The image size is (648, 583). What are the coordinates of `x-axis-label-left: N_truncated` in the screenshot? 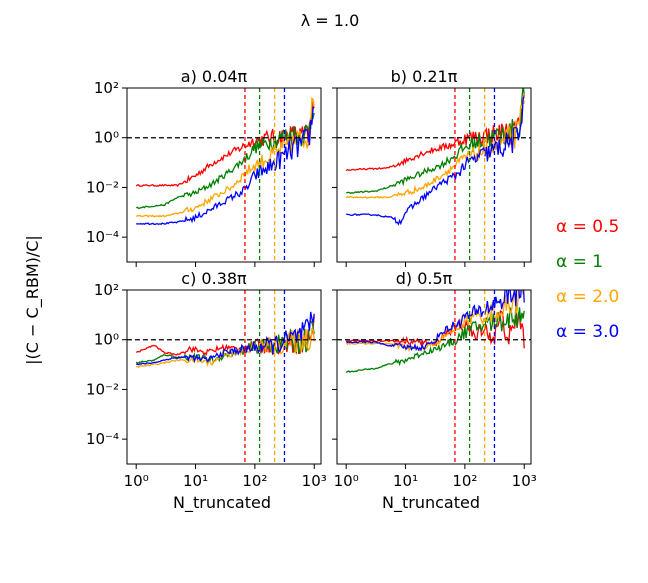 It's located at (222, 503).